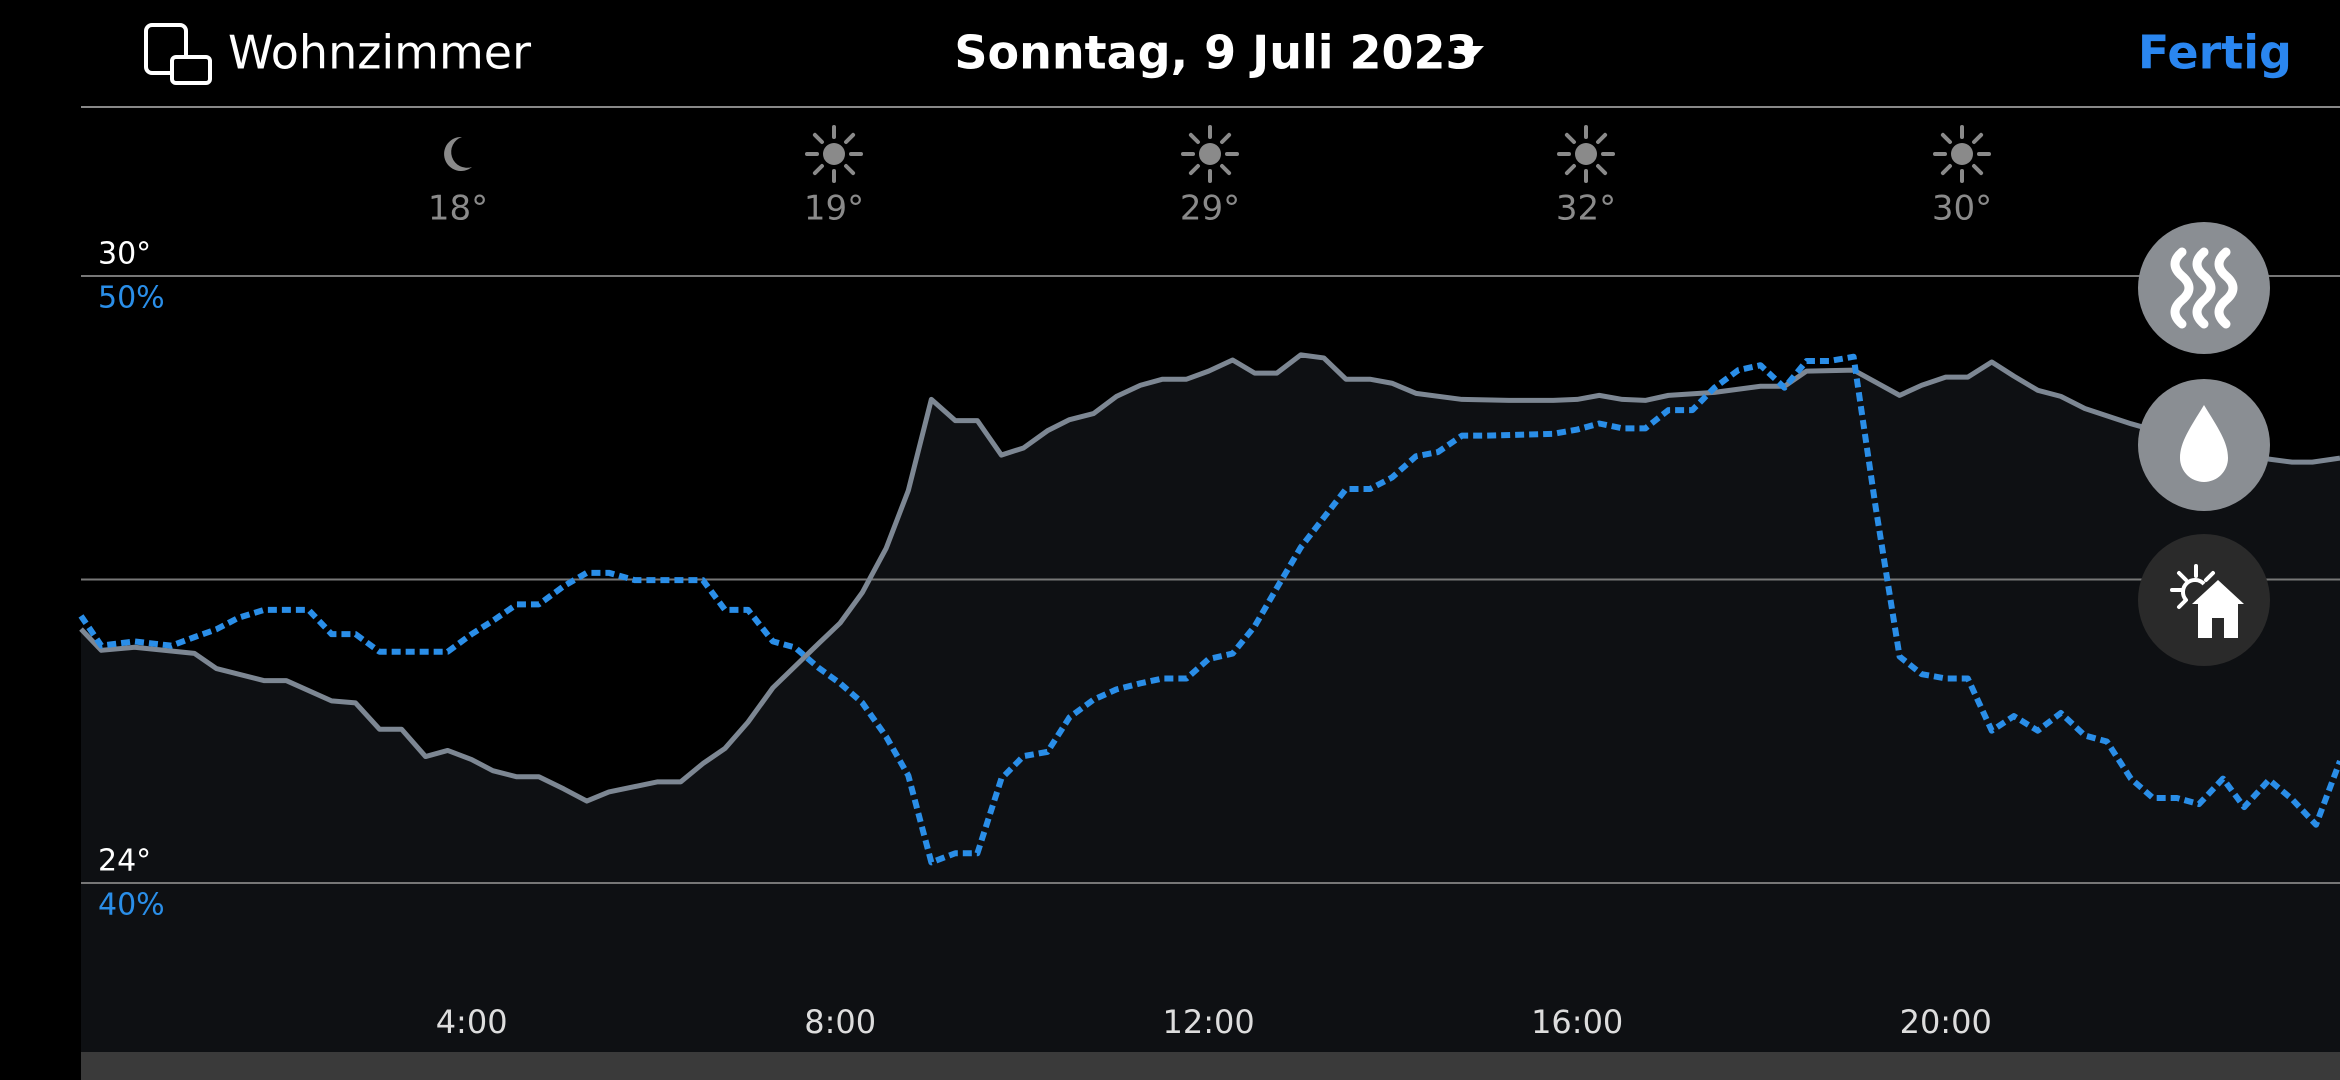 This screenshot has width=2340, height=1080. What do you see at coordinates (1586, 209) in the screenshot?
I see `forecast-temp: 32°` at bounding box center [1586, 209].